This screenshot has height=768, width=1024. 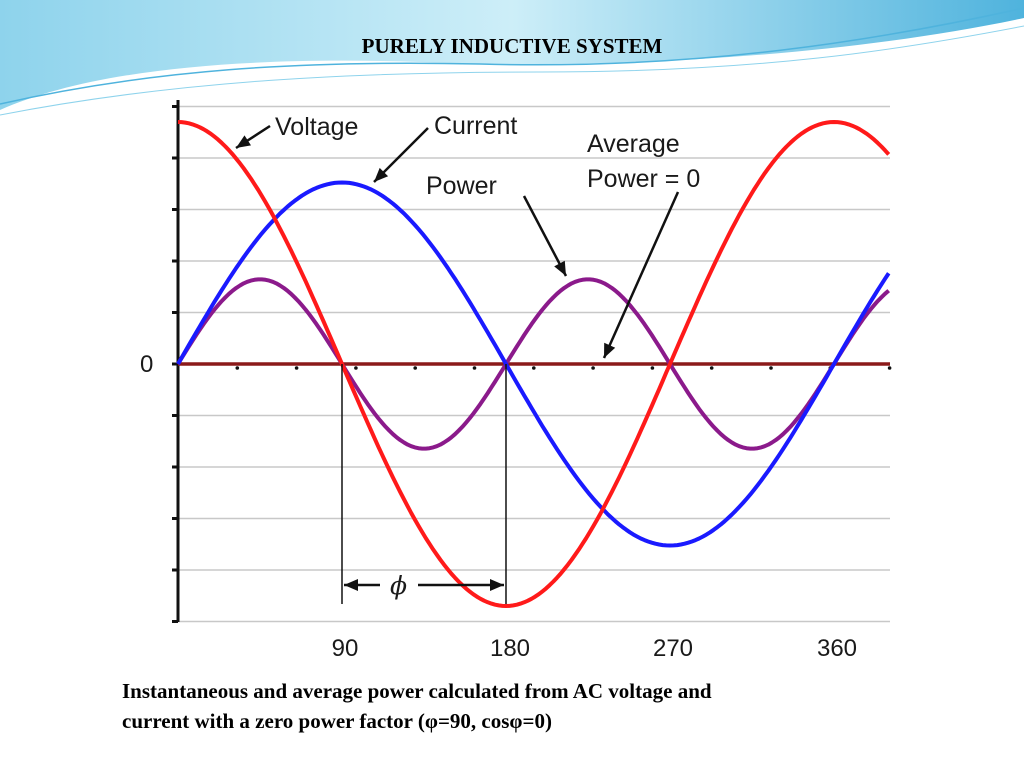 What do you see at coordinates (560, 268) in the screenshot?
I see `power-arrow-head` at bounding box center [560, 268].